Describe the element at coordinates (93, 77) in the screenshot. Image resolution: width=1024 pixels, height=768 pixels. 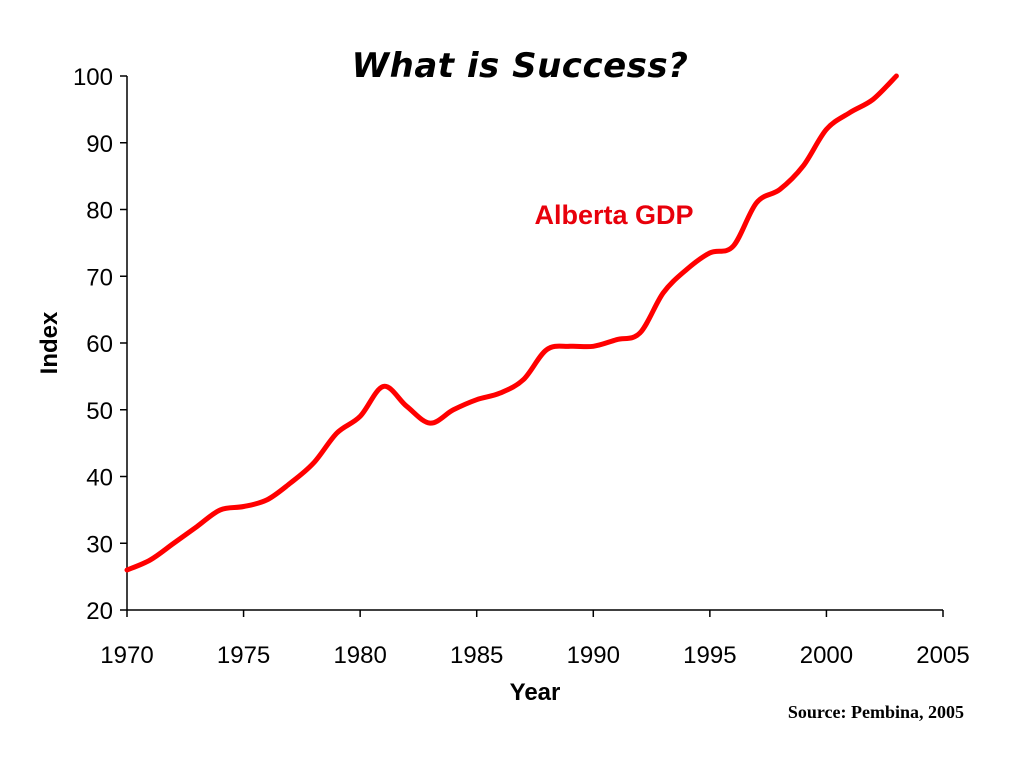
I see `y-tick-label: 100` at that location.